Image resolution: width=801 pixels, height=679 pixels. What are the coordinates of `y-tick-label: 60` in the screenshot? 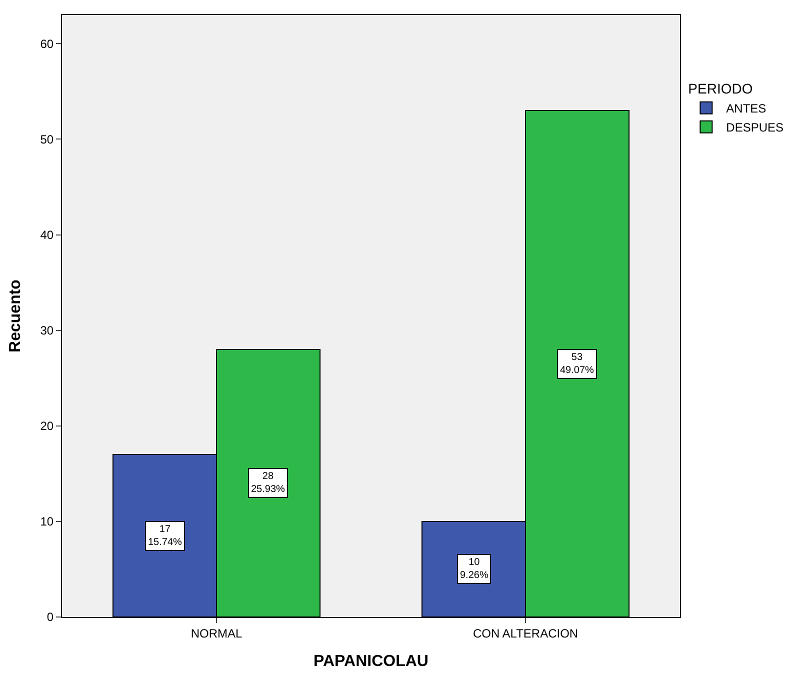 It's located at (47, 43).